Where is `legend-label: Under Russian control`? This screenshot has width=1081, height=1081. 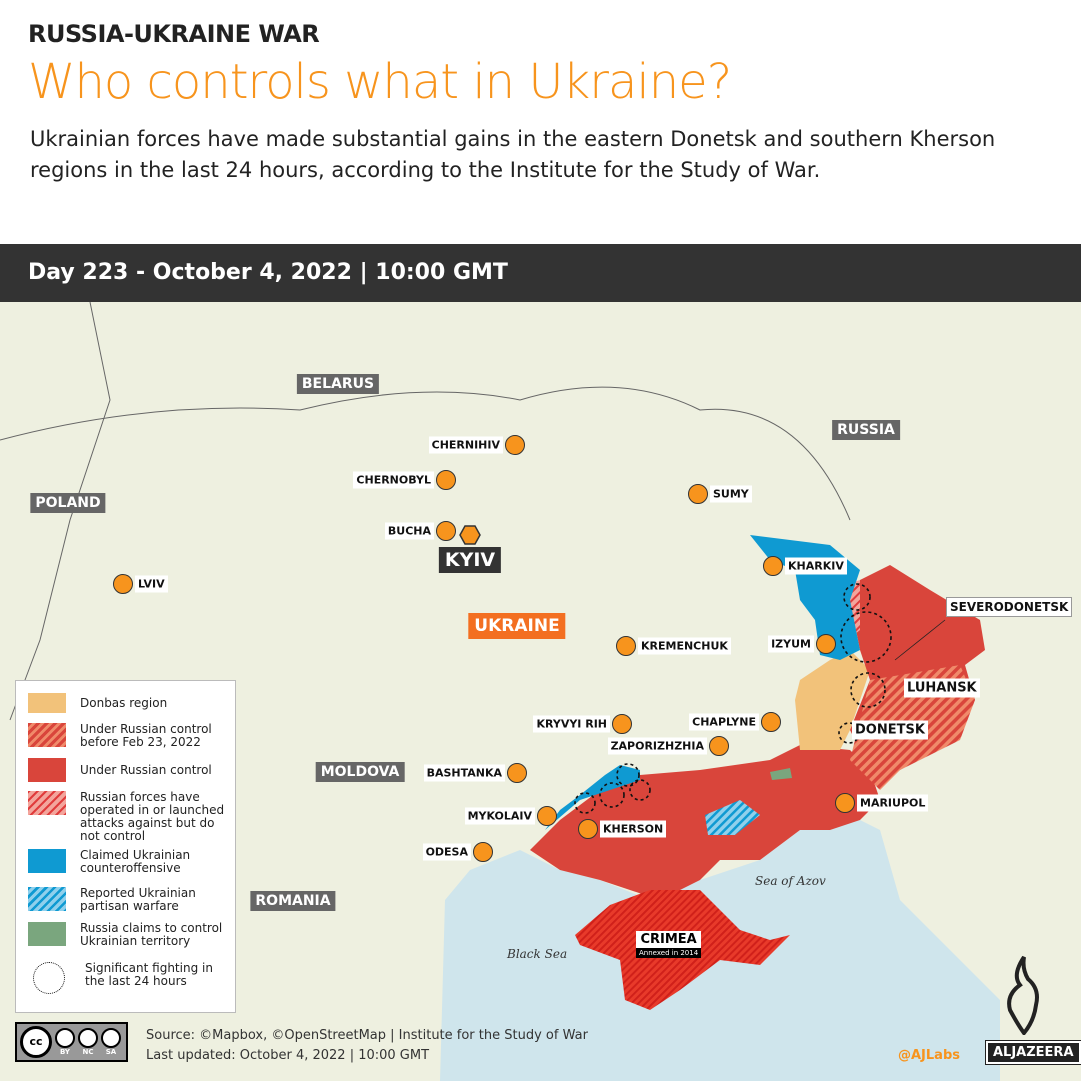
legend-label: Under Russian control is located at coordinates (146, 770).